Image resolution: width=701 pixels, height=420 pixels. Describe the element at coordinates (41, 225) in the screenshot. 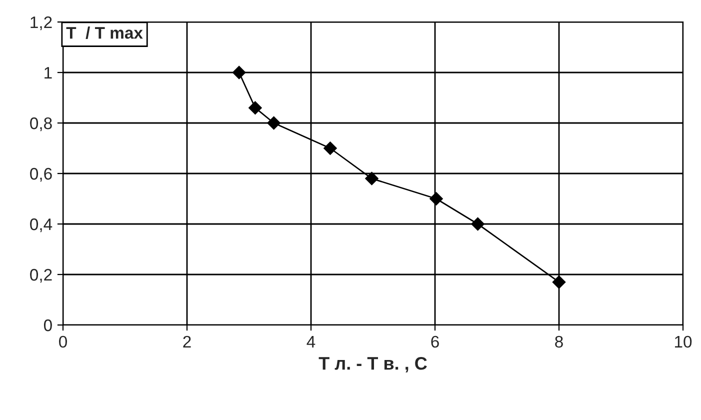

I see `y-tick-label: 0,4` at that location.